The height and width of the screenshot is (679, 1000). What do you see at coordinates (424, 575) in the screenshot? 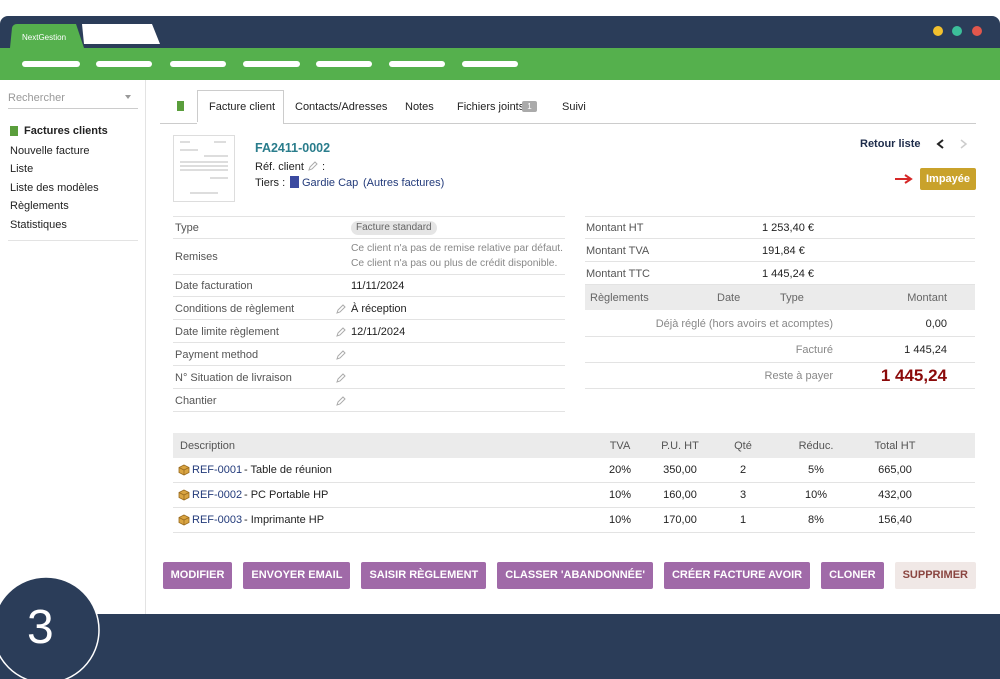
I see `action-button: SAISIR RÈGLEMENT` at bounding box center [424, 575].